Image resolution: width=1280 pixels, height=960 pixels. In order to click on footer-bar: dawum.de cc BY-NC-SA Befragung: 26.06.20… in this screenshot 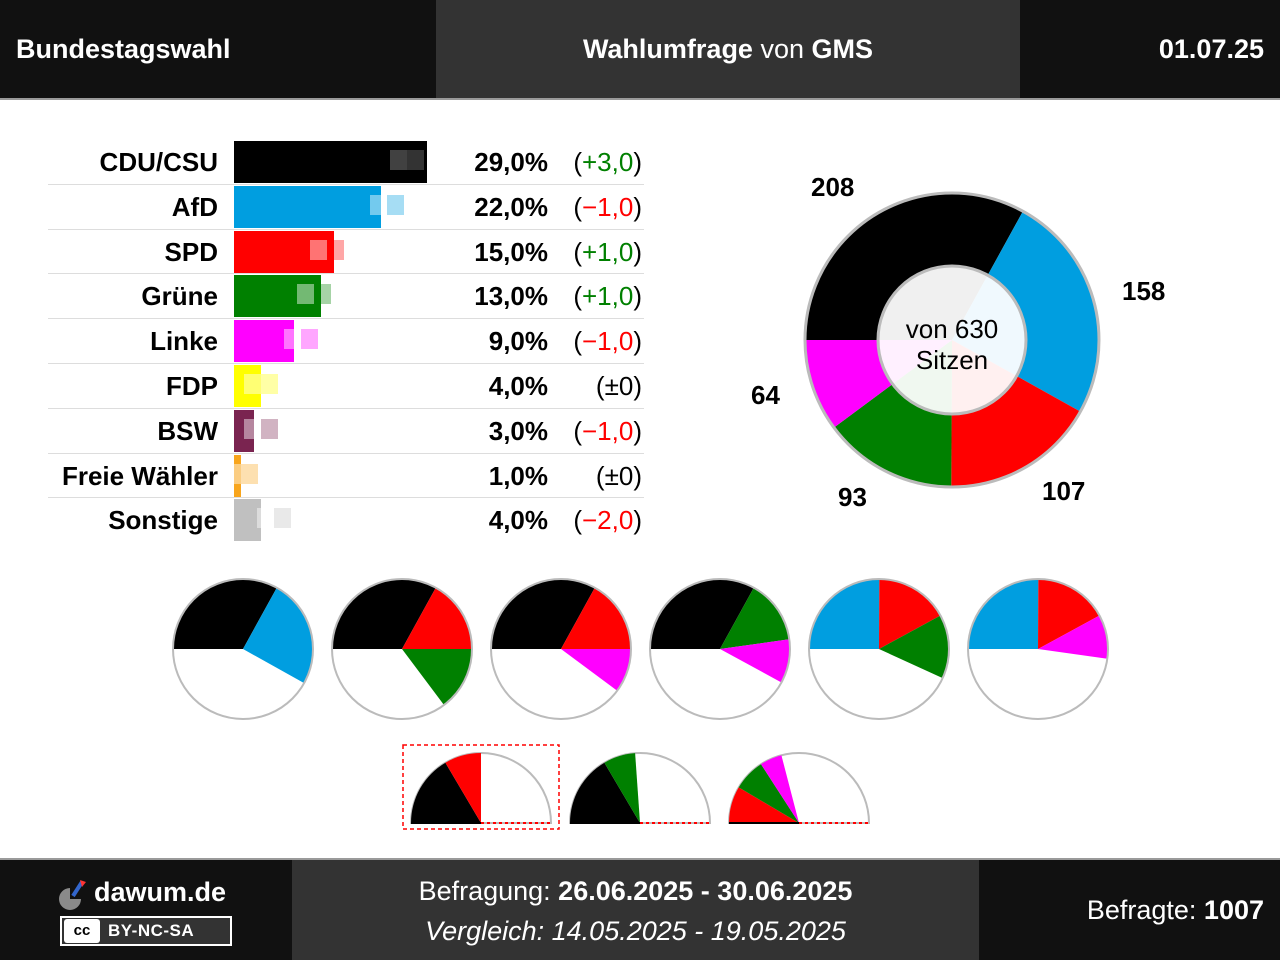, I will do `click(640, 909)`.